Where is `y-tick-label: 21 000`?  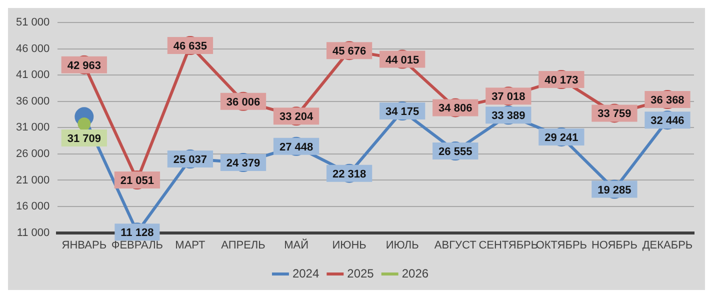
y-tick-label: 21 000 is located at coordinates (33, 180).